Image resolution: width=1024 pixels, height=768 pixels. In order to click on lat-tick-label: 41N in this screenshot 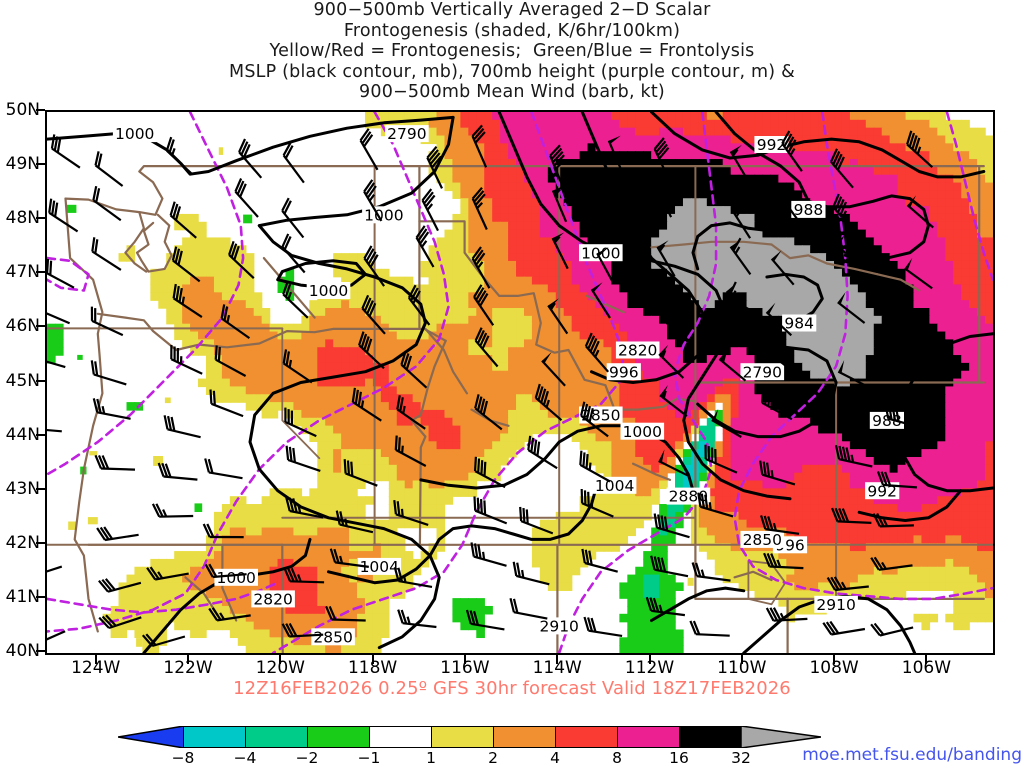, I will do `click(22, 596)`.